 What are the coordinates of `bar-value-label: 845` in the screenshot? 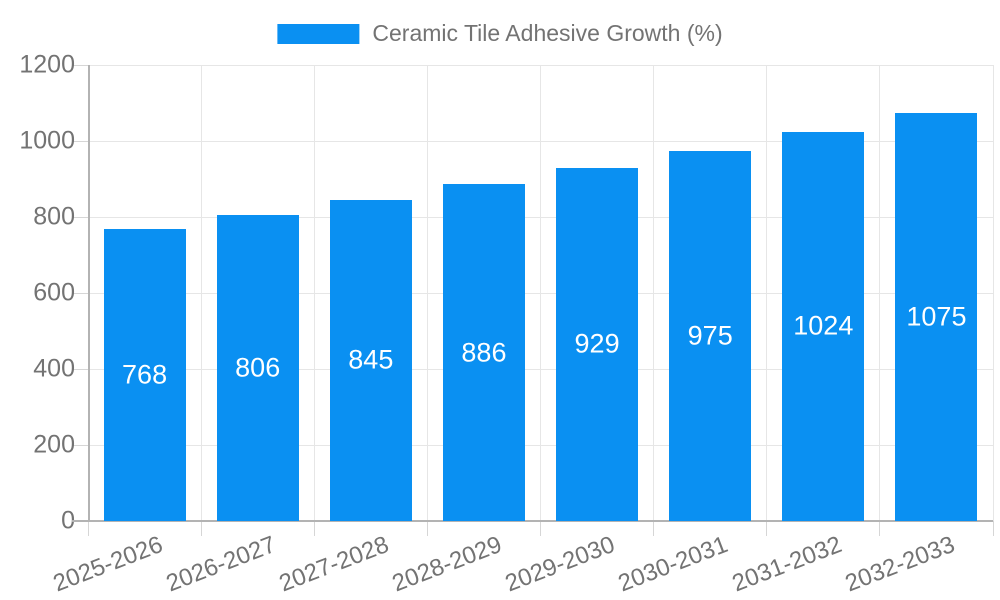 It's located at (371, 359).